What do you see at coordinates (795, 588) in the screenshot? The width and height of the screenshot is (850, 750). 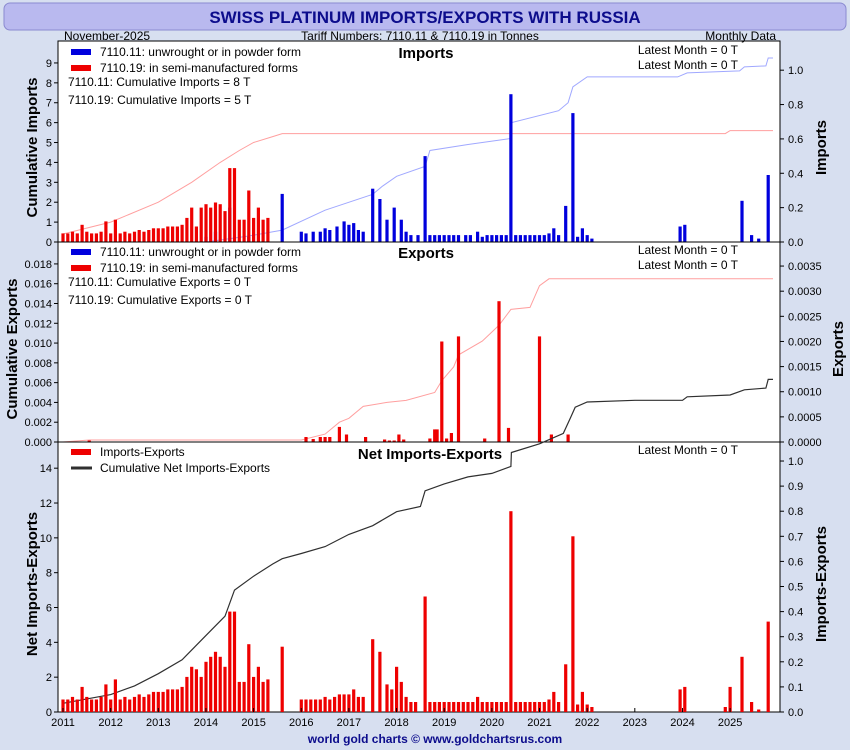 I see `right-tick-label: 0.5` at bounding box center [795, 588].